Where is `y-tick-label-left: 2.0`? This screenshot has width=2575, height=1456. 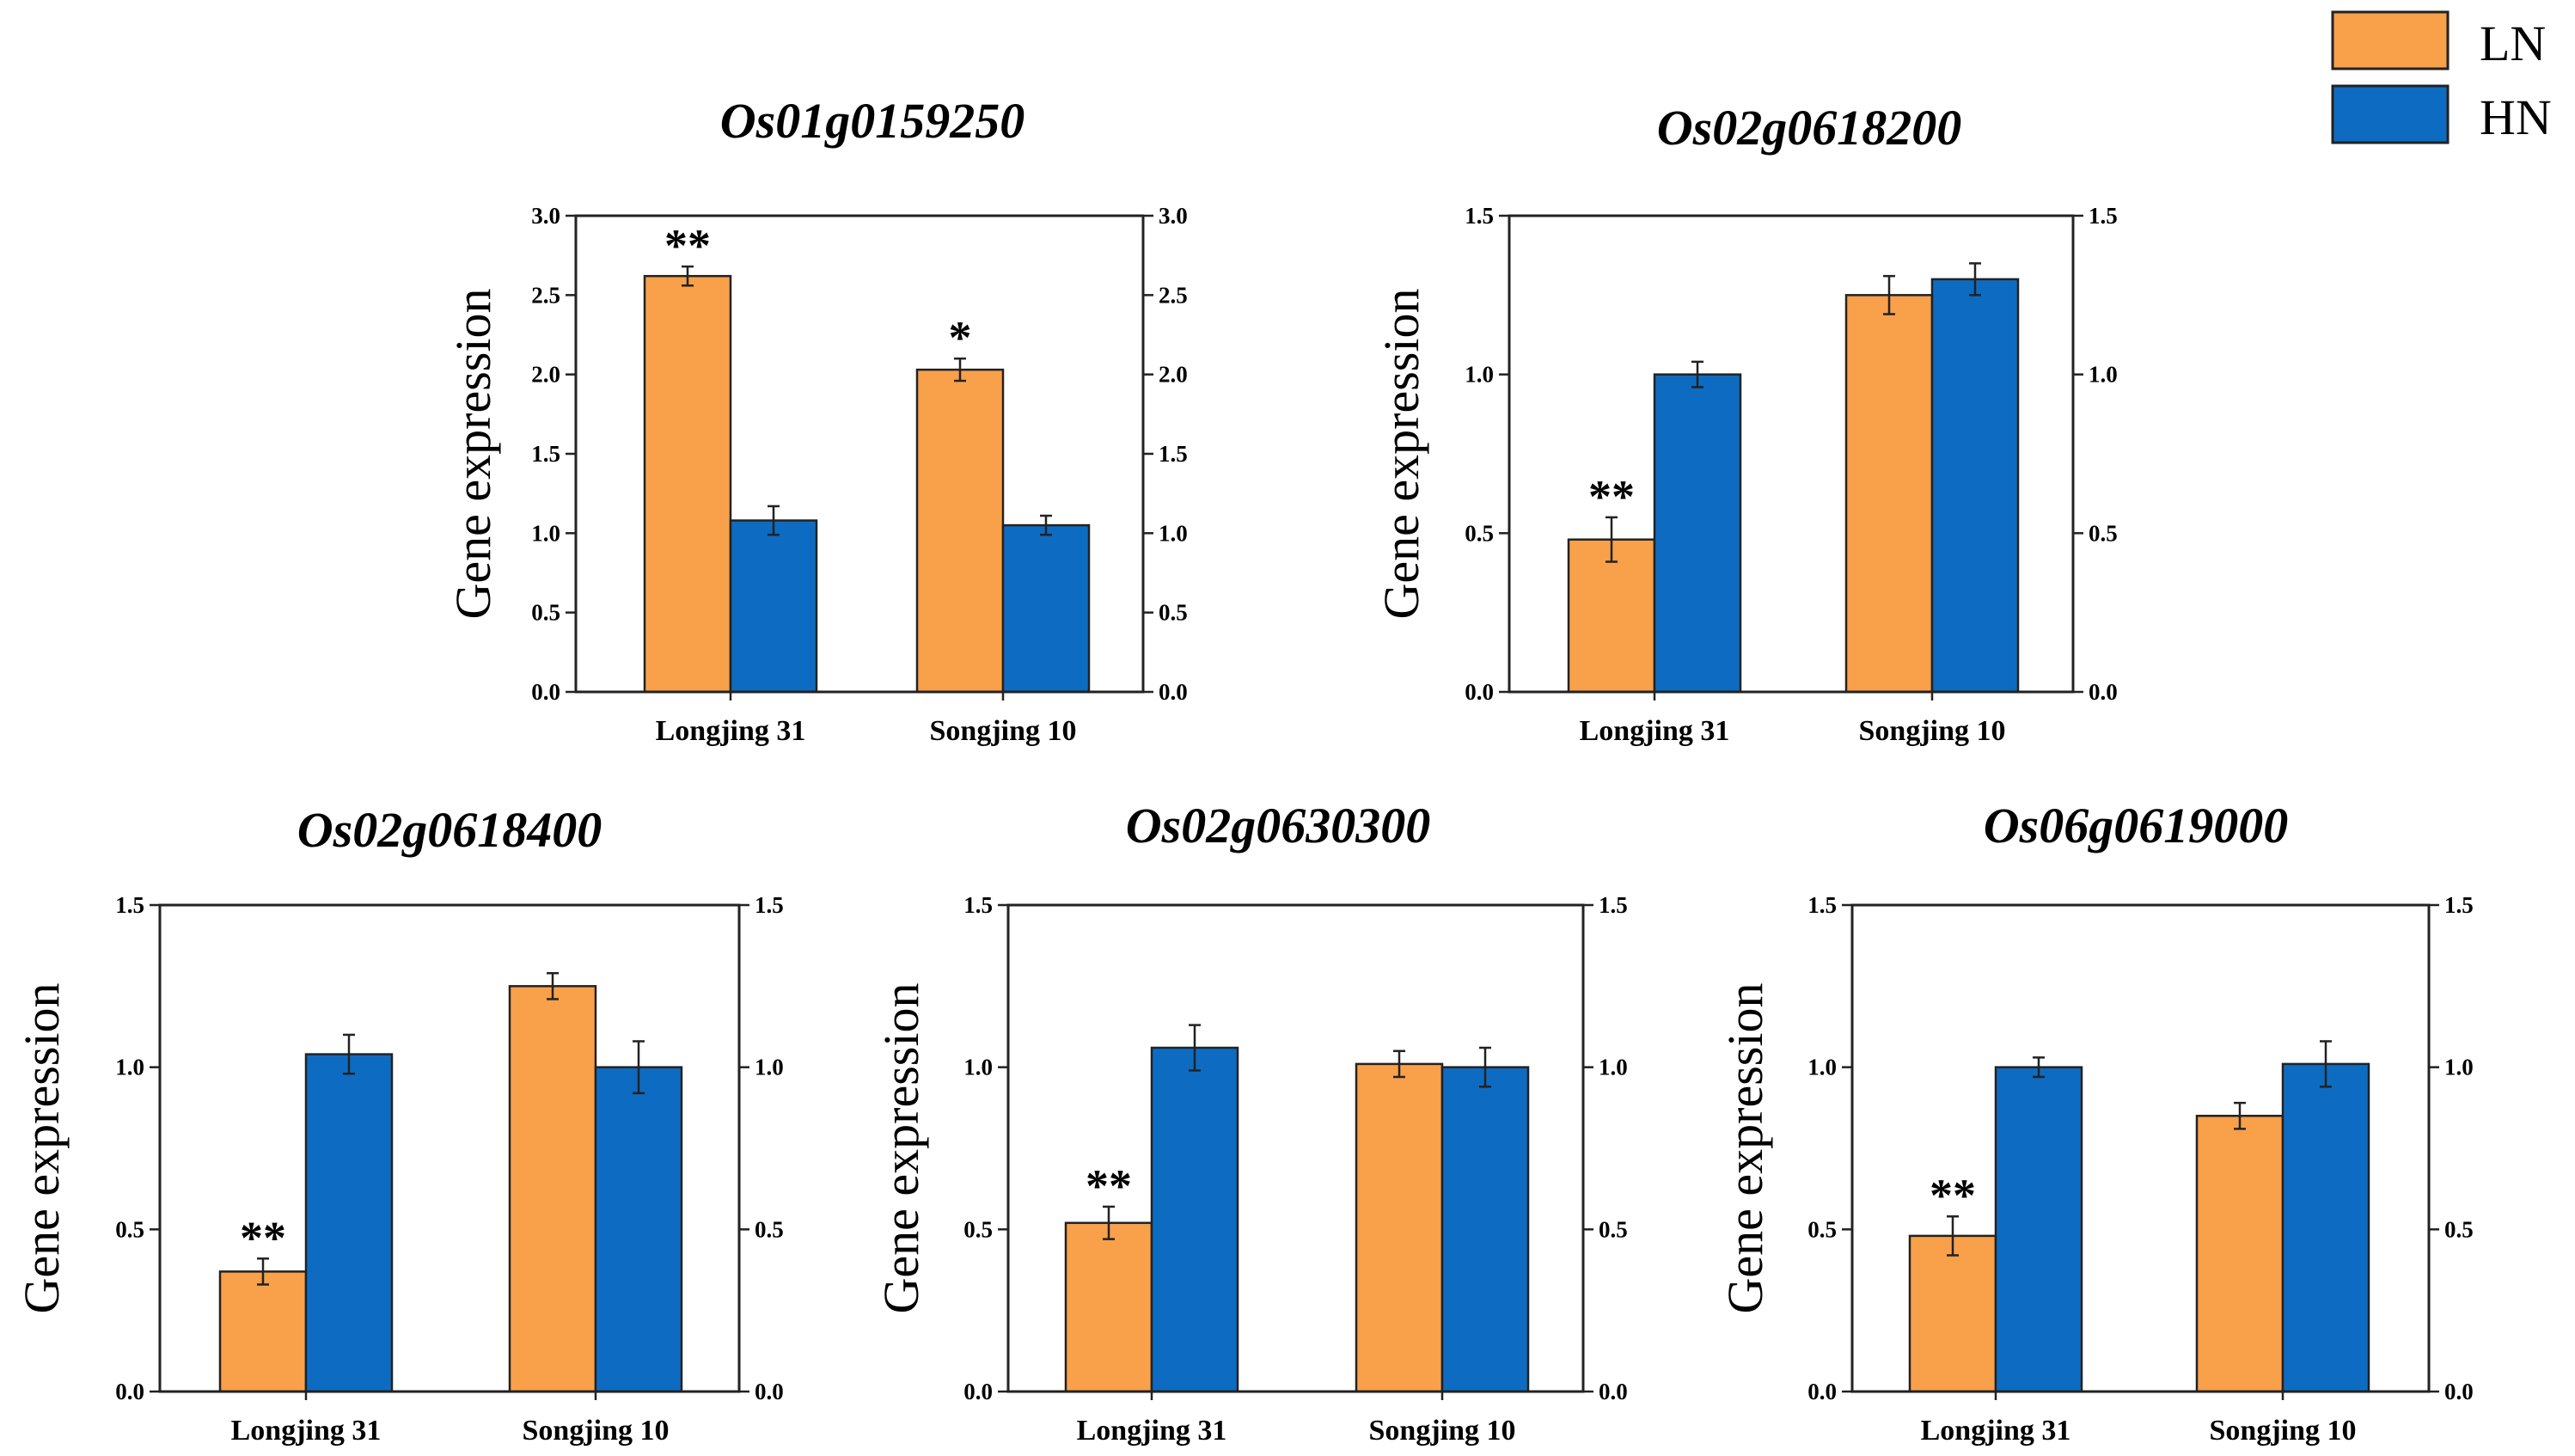 y-tick-label-left: 2.0 is located at coordinates (546, 375).